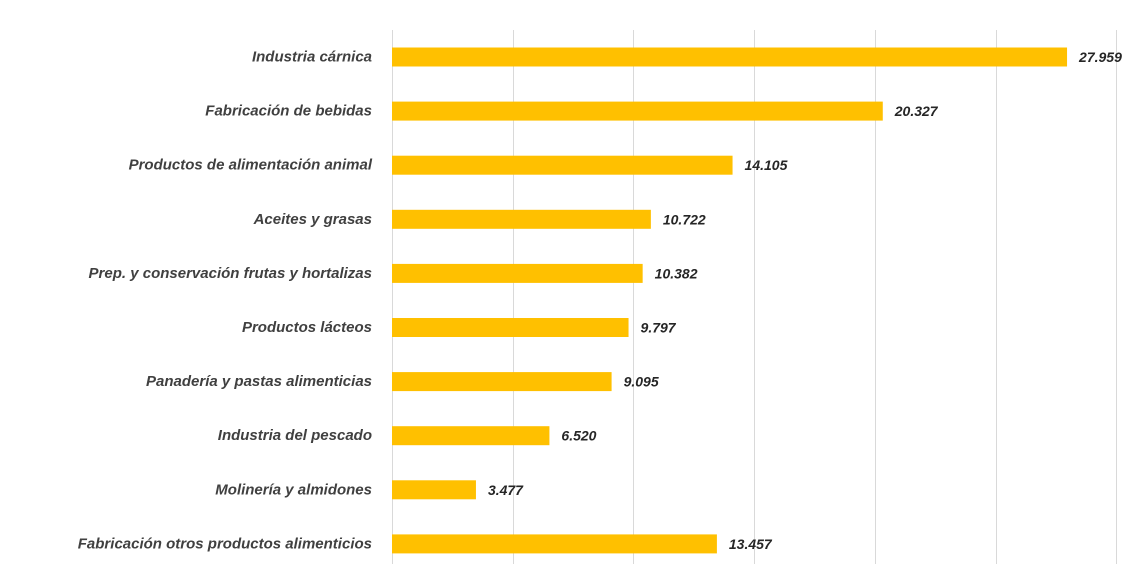  I want to click on category-label: Prep. y conservación frutas y hortalizas, so click(230, 273).